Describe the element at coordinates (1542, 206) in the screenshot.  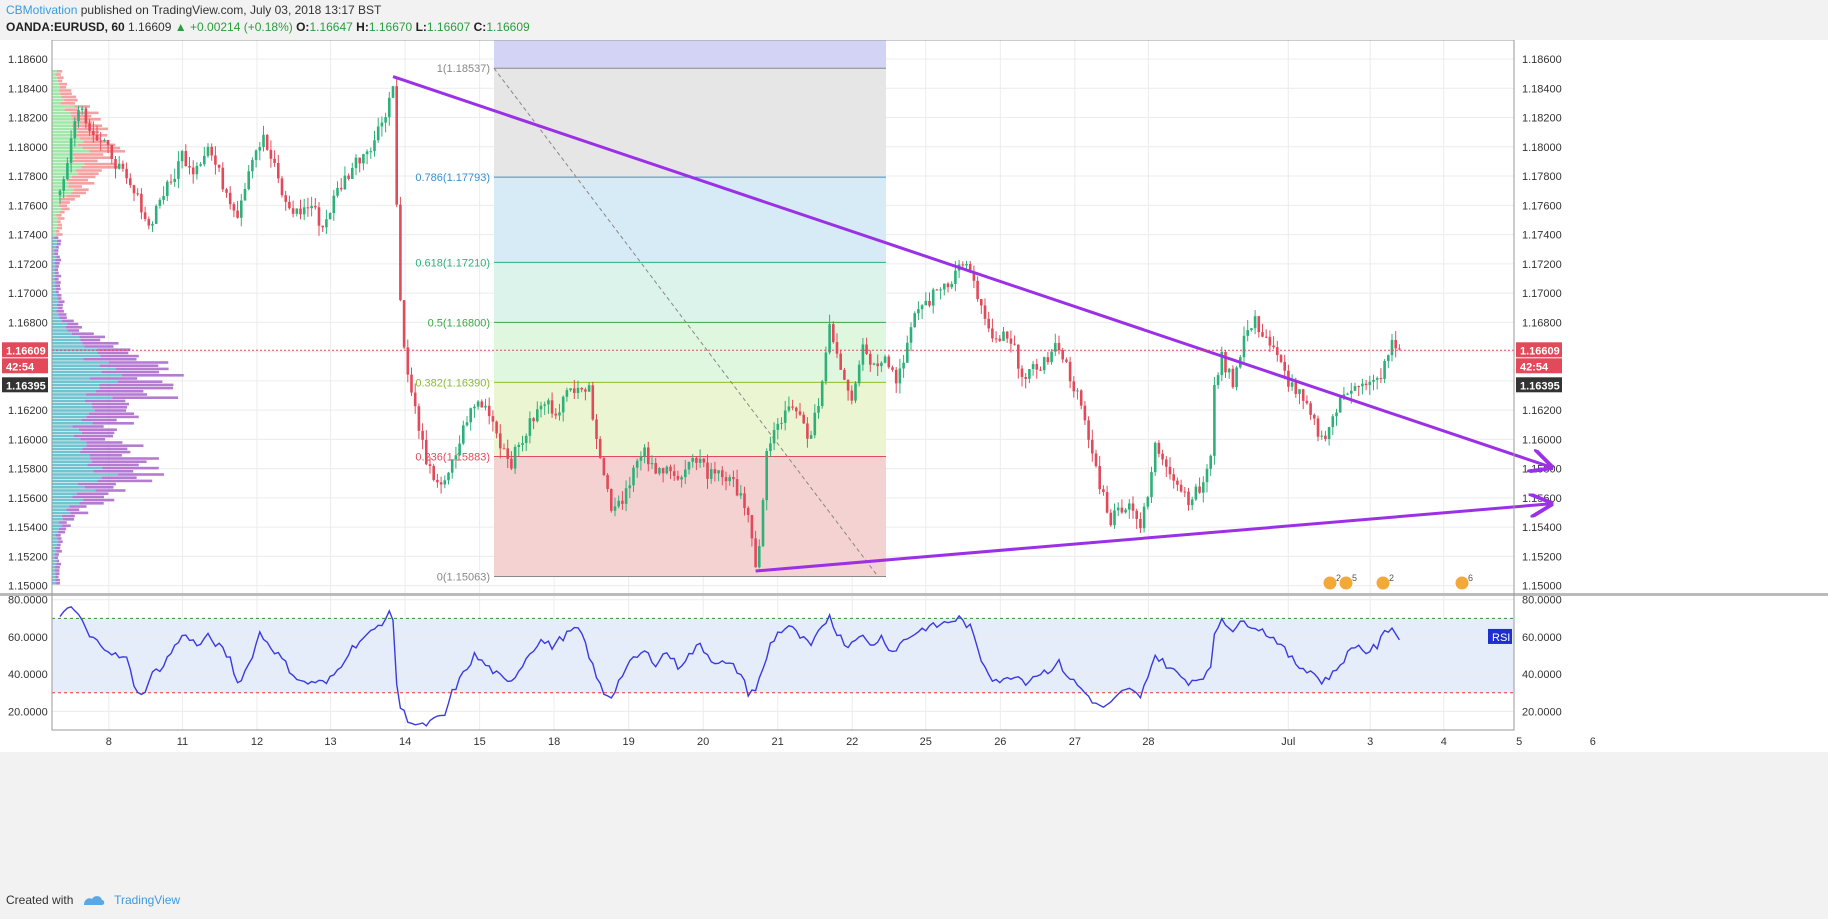
I see `price-axis-label-right: 1.17600` at that location.